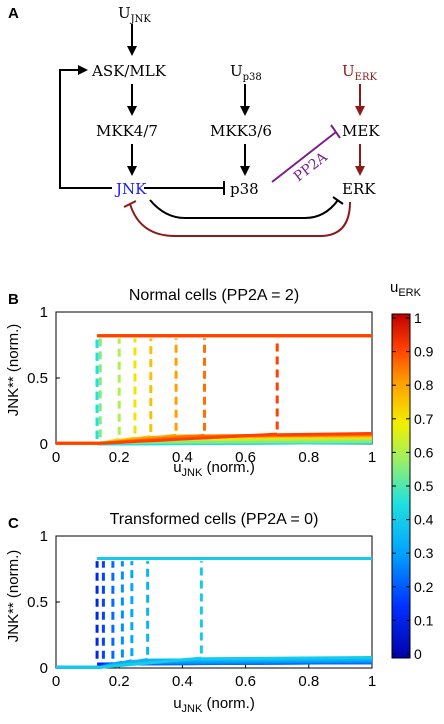 This screenshot has width=444, height=724. Describe the element at coordinates (13, 523) in the screenshot. I see `panel-c-label: C` at that location.